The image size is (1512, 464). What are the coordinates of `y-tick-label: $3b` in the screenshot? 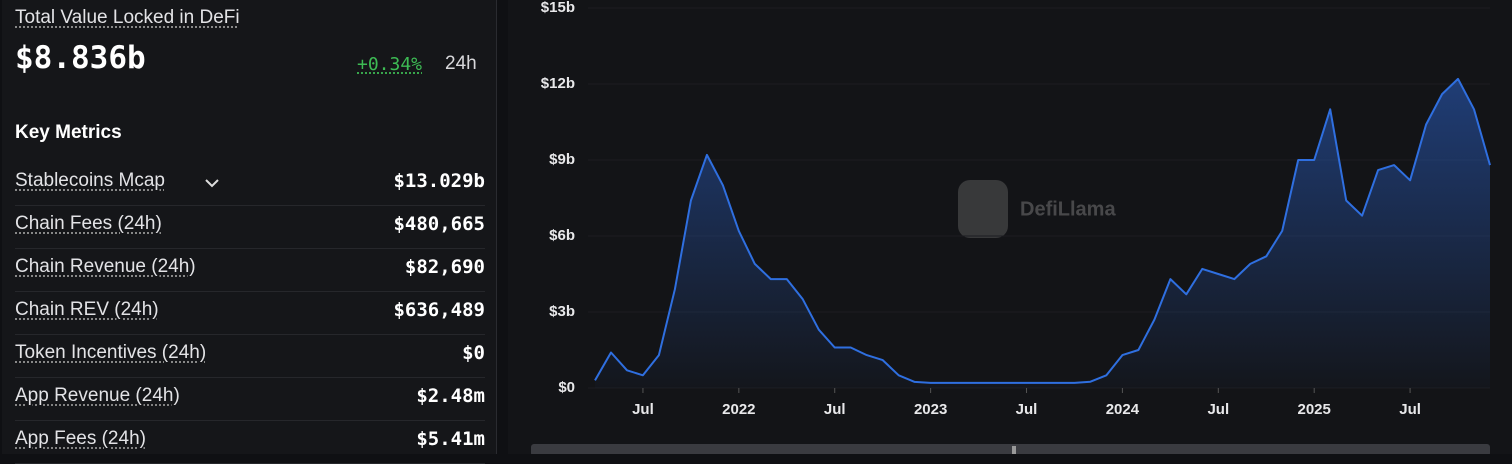 It's located at (562, 311).